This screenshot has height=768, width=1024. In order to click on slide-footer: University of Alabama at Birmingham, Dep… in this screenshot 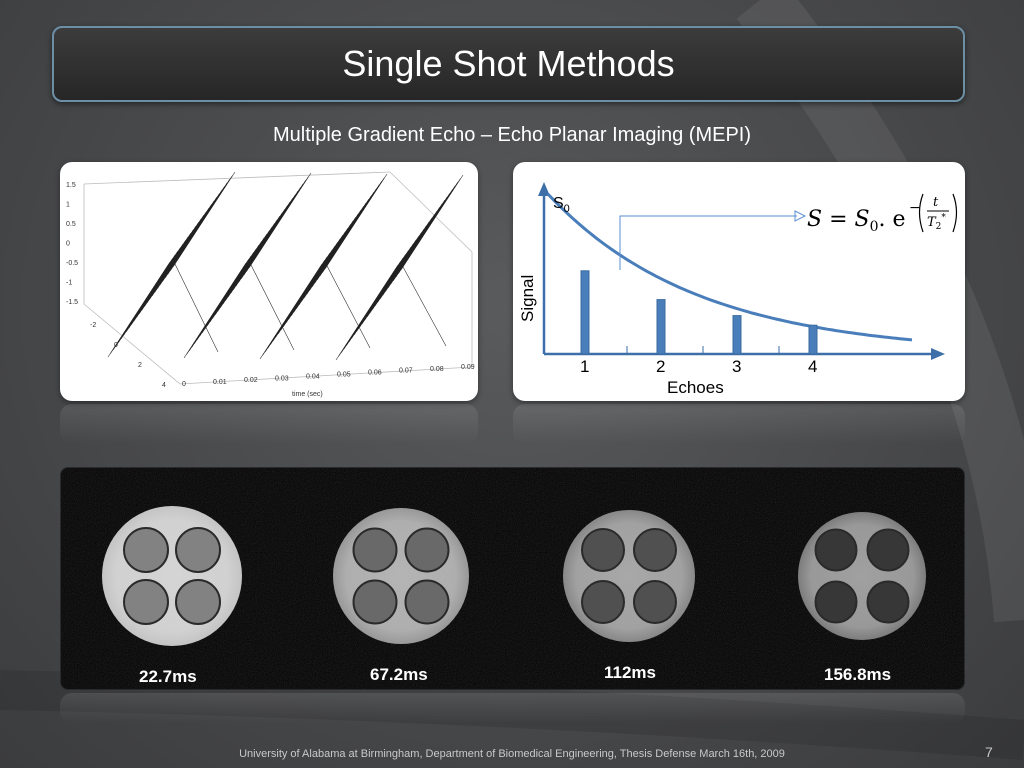, I will do `click(512, 754)`.